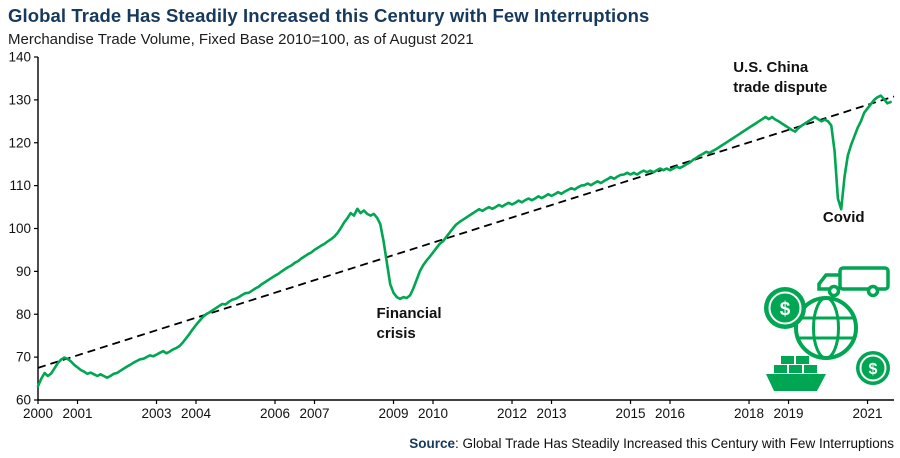 The image size is (900, 458). Describe the element at coordinates (156, 413) in the screenshot. I see `x-tick-label: 2003` at that location.